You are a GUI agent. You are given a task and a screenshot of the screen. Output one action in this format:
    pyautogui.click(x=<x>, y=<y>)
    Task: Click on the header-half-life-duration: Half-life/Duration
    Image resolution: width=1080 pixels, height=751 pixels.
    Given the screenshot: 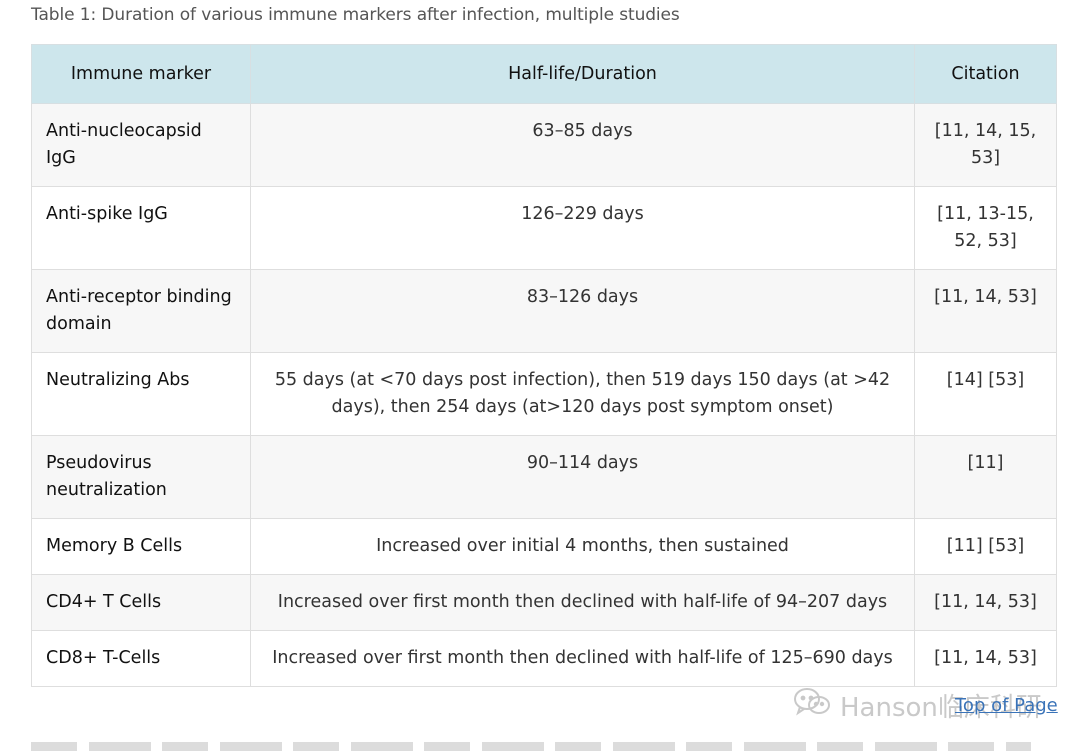 What is the action you would take?
    pyautogui.click(x=582, y=74)
    